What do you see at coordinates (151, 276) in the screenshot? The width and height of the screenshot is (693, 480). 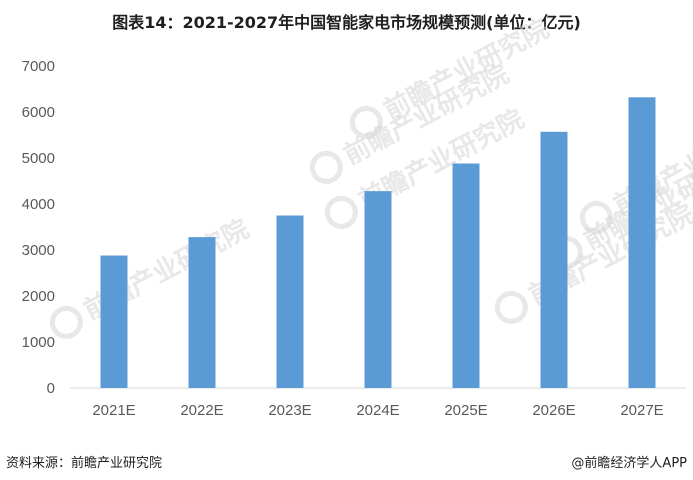 I see `watermark: 前瞻产业研究院` at bounding box center [151, 276].